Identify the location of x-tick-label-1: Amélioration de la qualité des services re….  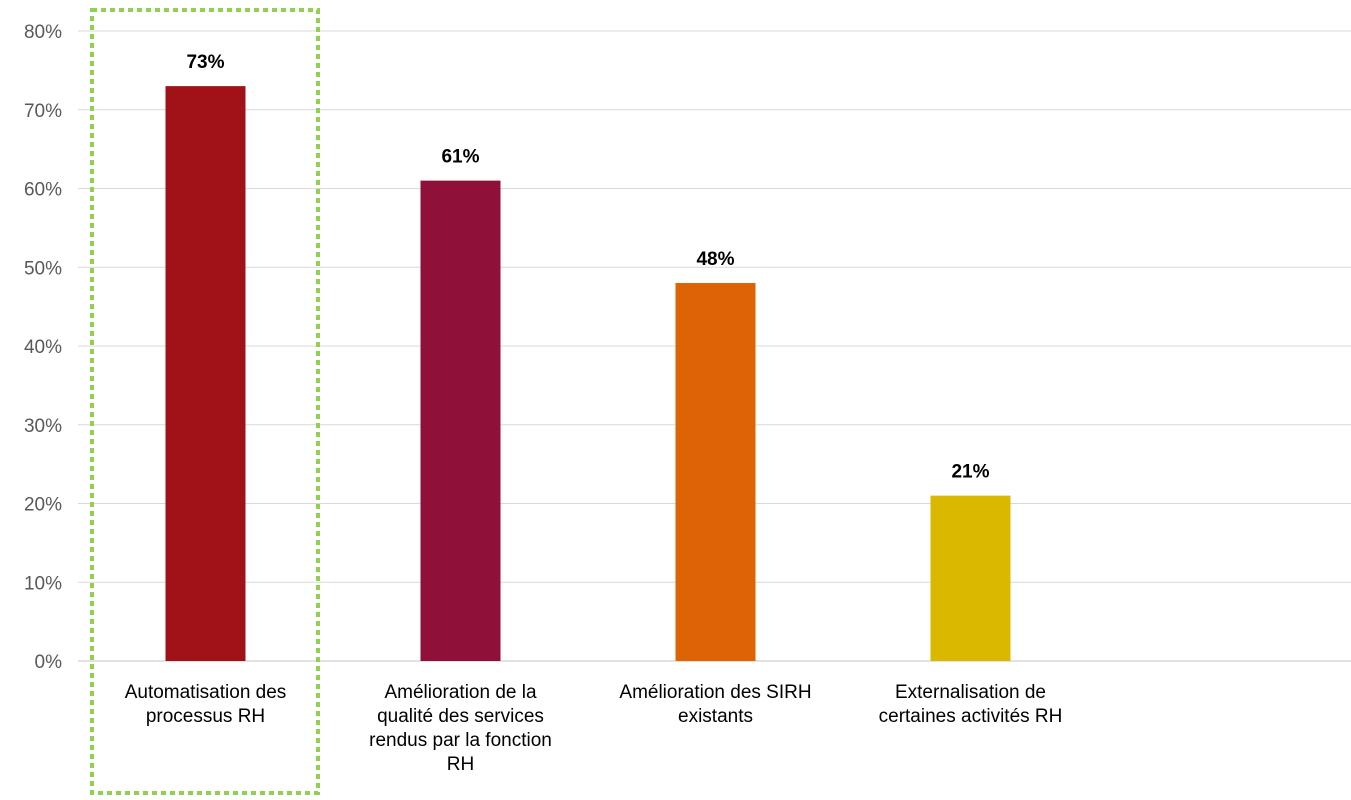
(460, 728).